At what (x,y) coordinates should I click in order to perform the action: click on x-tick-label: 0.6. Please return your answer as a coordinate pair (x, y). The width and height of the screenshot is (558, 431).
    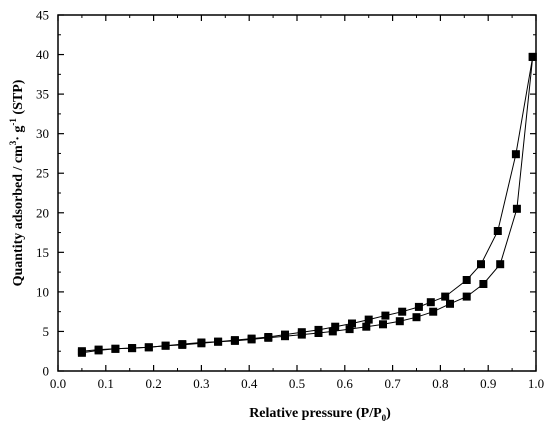
    Looking at the image, I should click on (345, 383).